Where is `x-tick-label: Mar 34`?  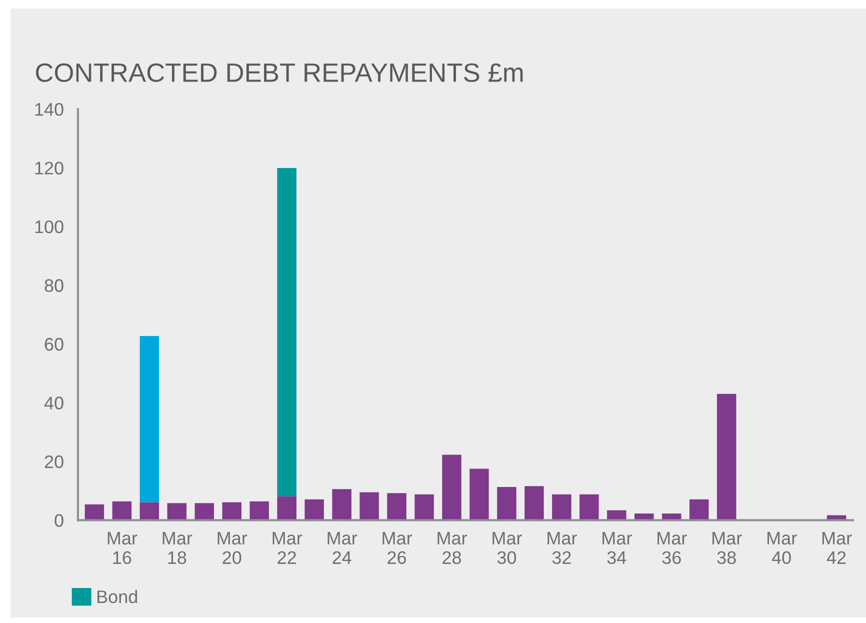 x-tick-label: Mar 34 is located at coordinates (617, 548).